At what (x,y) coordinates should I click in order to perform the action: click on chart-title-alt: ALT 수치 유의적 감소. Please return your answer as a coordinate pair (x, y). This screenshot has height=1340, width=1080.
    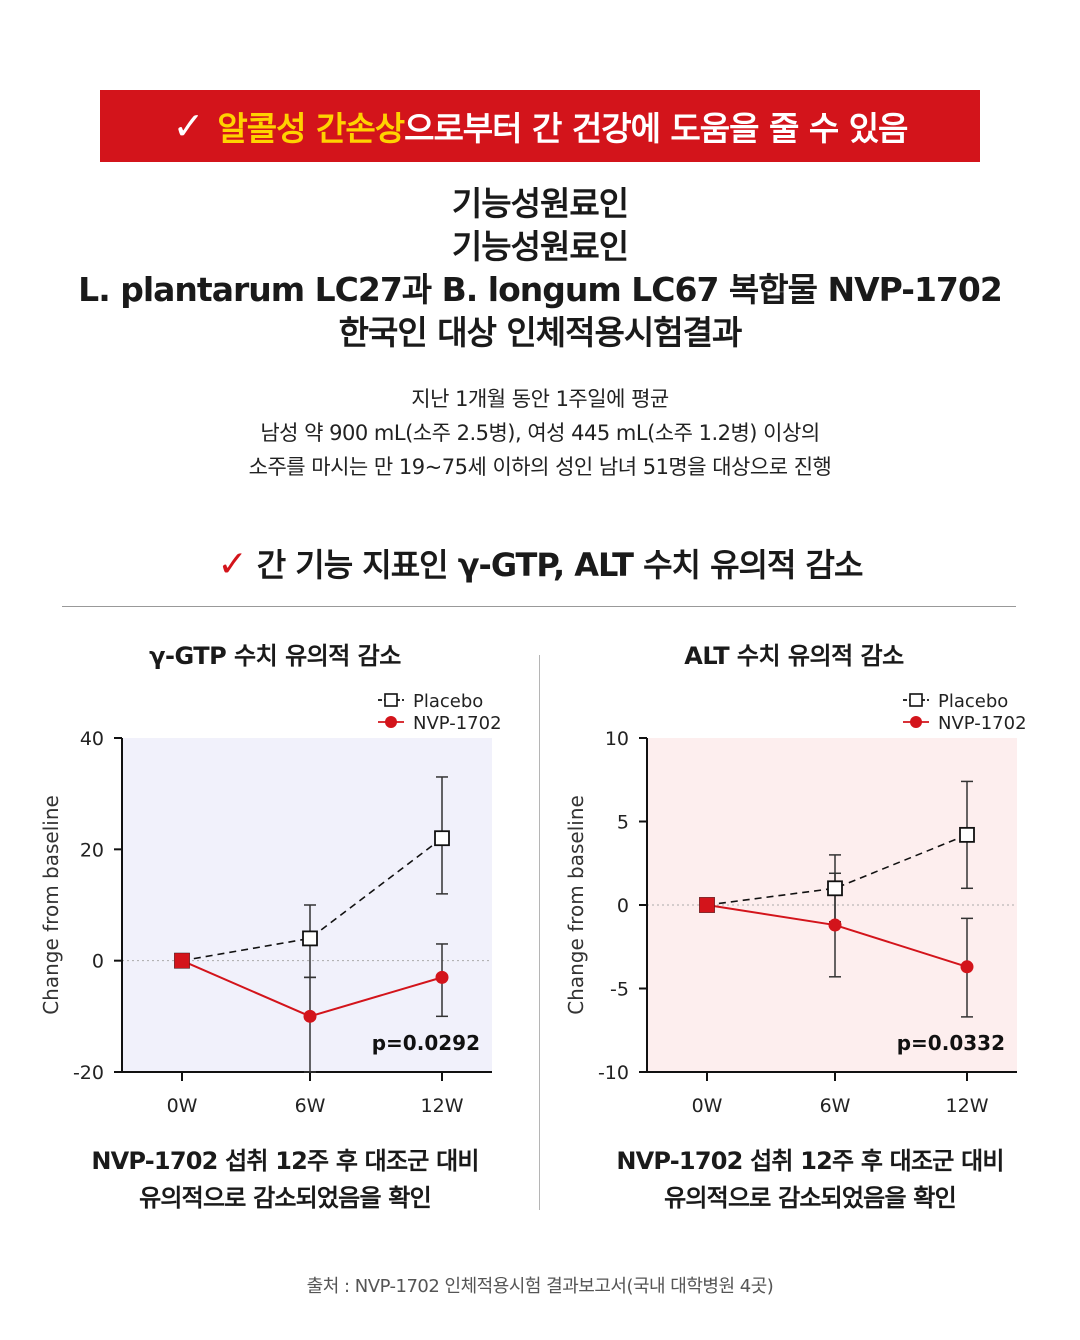
    Looking at the image, I should click on (794, 656).